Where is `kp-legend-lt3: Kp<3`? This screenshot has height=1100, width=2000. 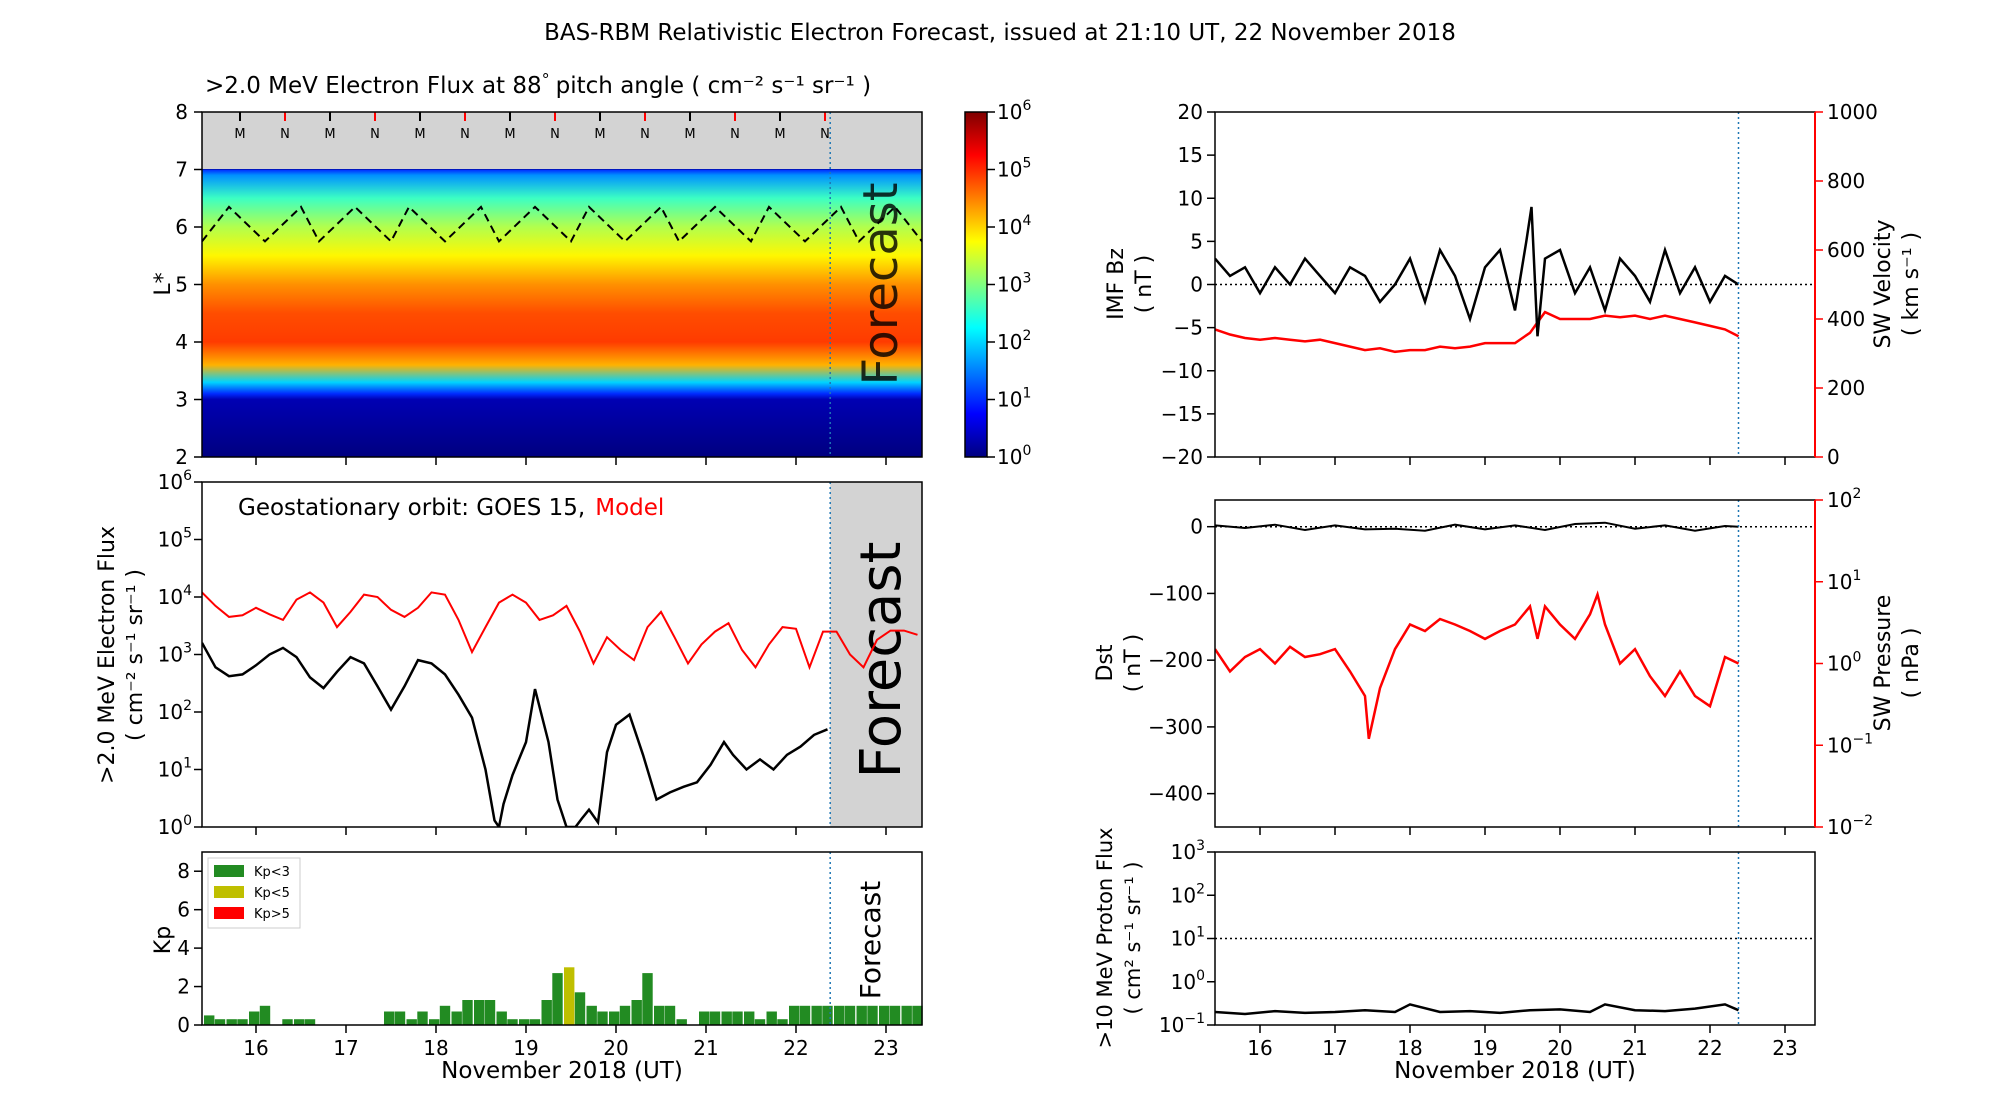 kp-legend-lt3: Kp<3 is located at coordinates (272, 872).